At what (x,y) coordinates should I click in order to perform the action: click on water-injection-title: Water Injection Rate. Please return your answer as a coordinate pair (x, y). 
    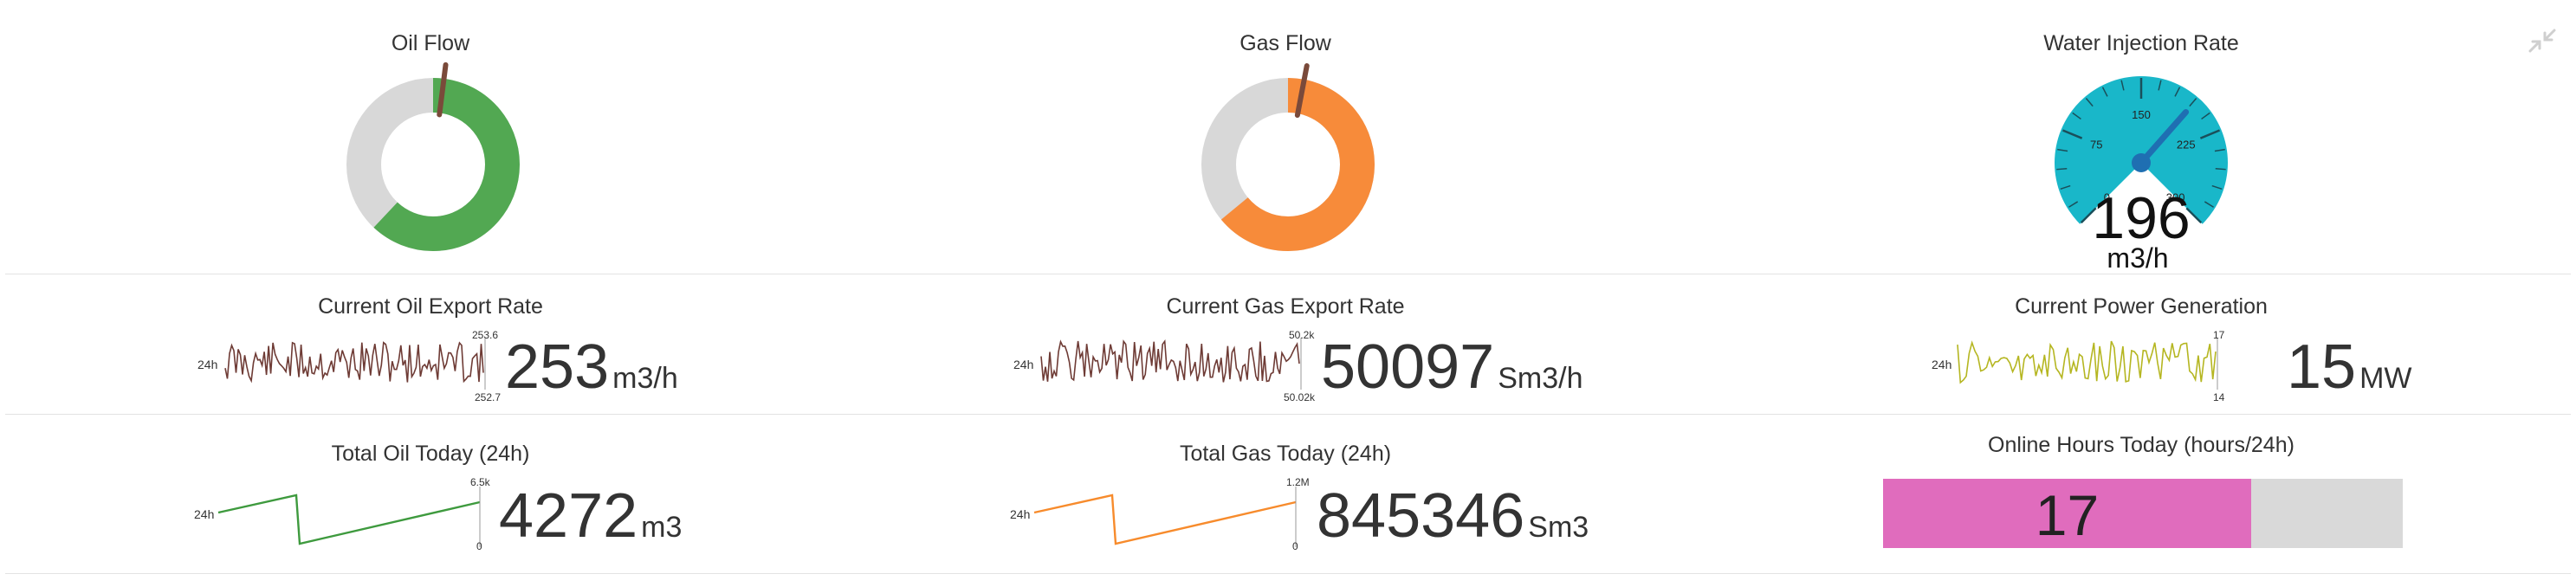
    Looking at the image, I should click on (2141, 43).